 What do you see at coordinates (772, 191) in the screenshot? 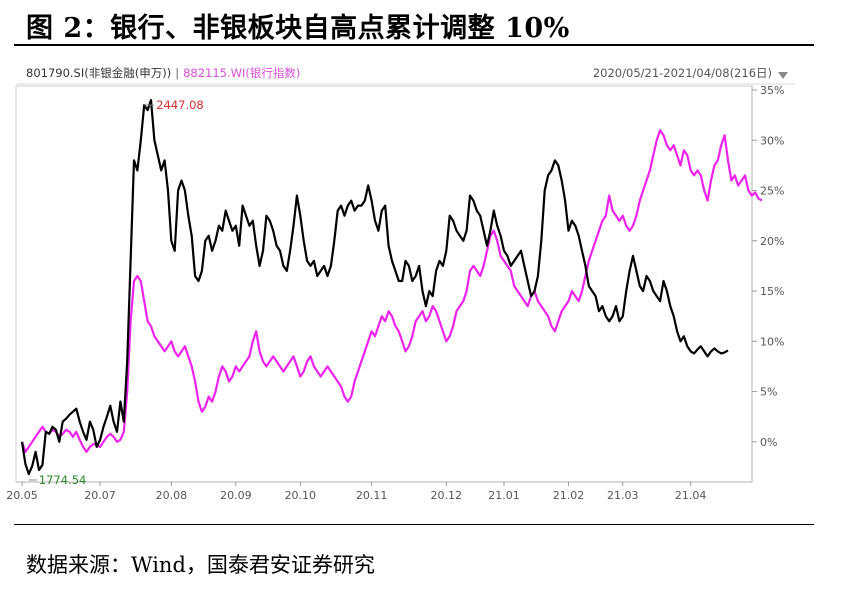
I see `y-tick-label: 25%` at bounding box center [772, 191].